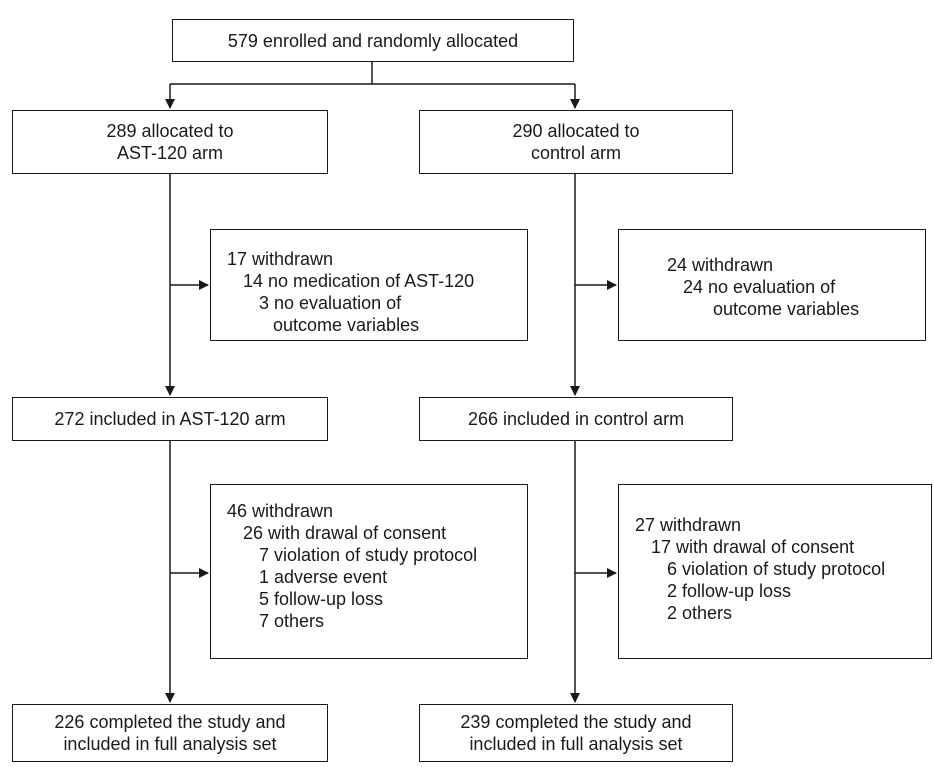 The width and height of the screenshot is (934, 767). Describe the element at coordinates (576, 131) in the screenshot. I see `right-allocated-line-1: 290 allocated to` at that location.